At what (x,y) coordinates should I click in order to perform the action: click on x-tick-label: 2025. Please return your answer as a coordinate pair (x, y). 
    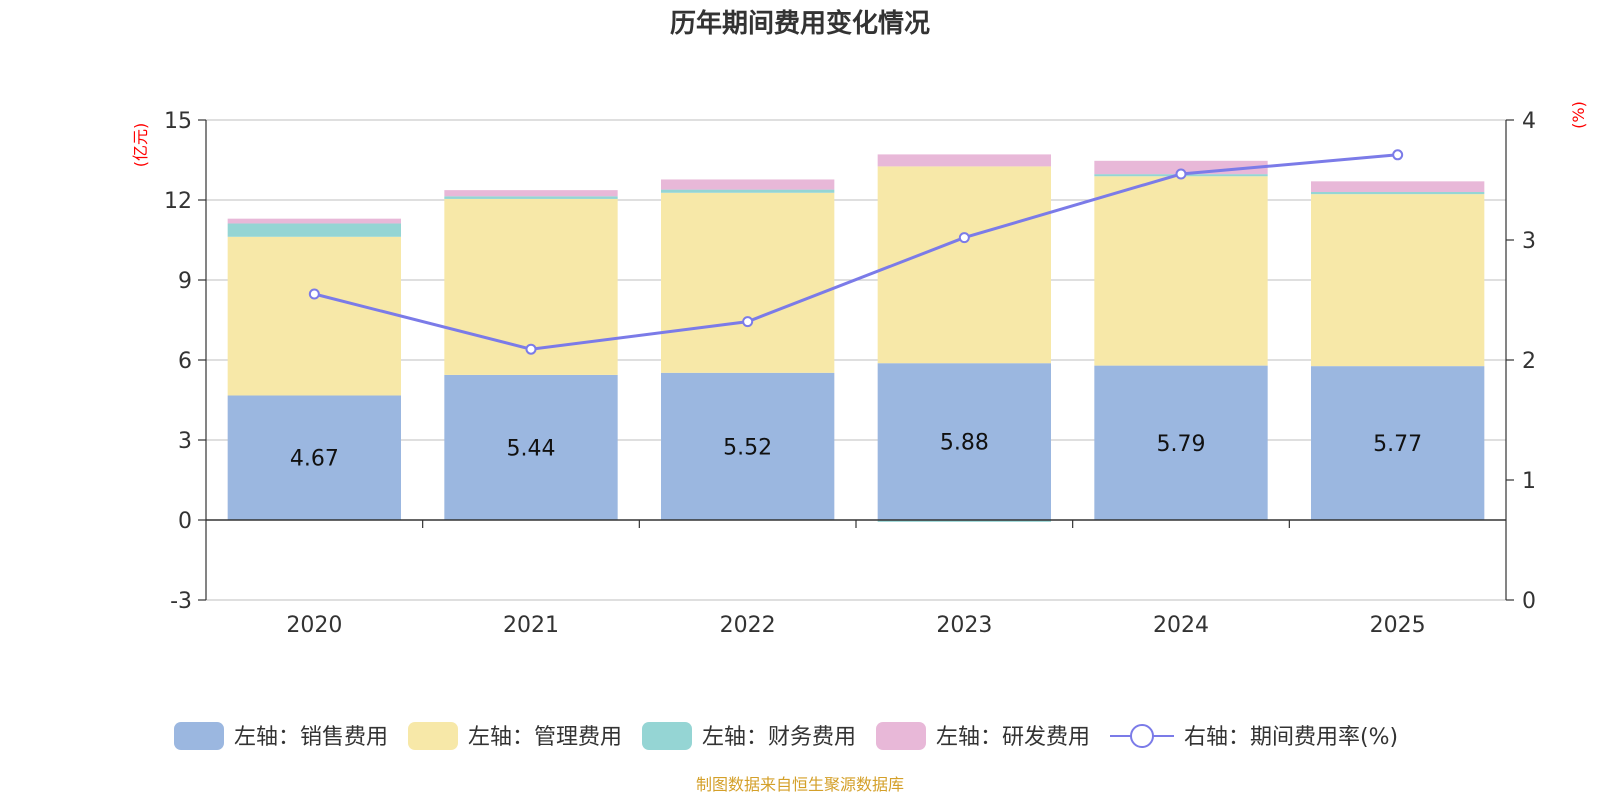
    Looking at the image, I should click on (1398, 625).